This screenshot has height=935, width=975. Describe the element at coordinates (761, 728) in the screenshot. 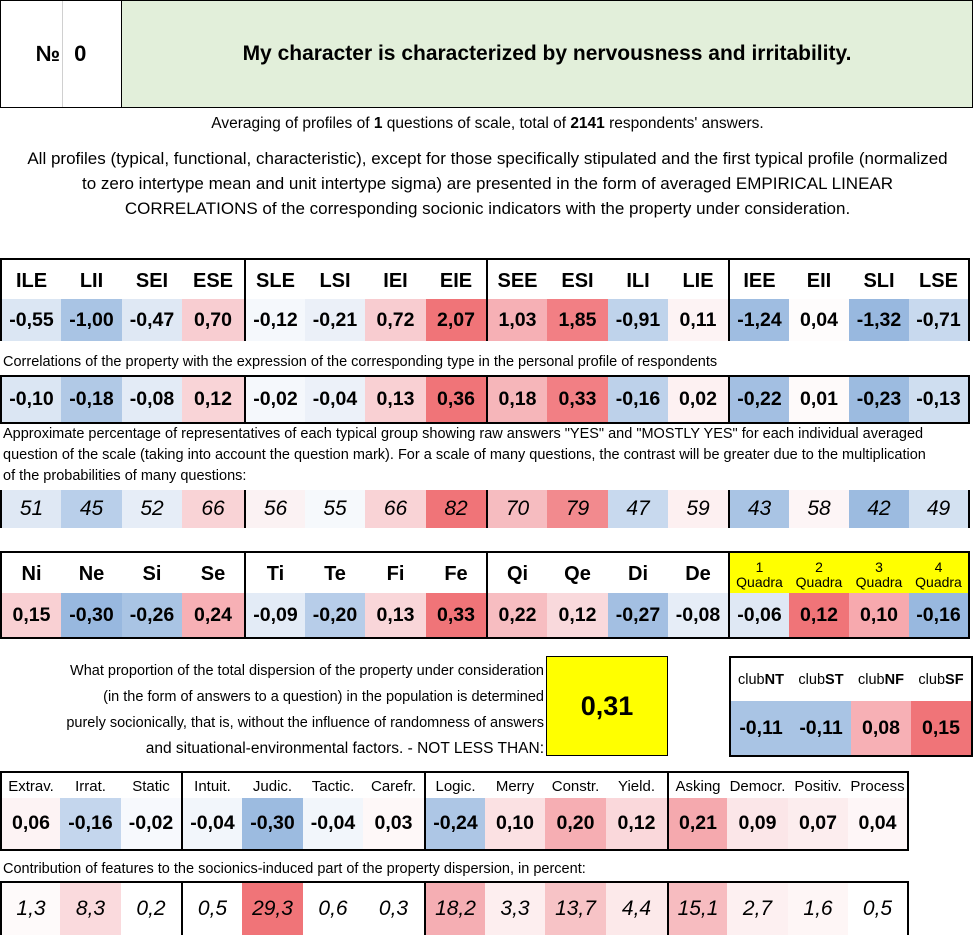

I see `club-value-1: -0,11` at that location.